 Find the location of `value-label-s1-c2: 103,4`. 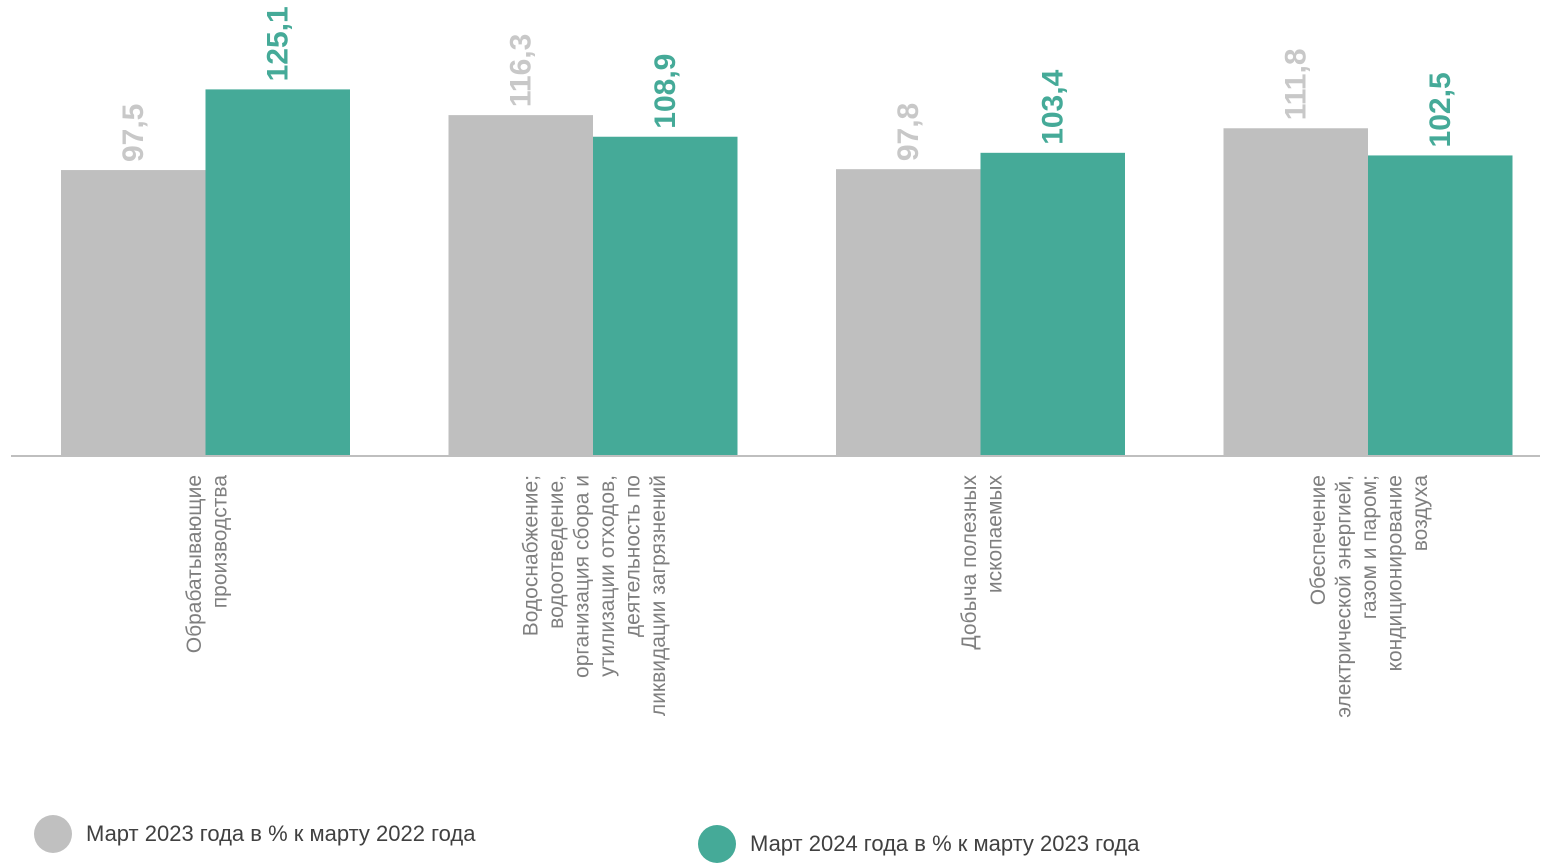

value-label-s1-c2: 103,4 is located at coordinates (1053, 106).